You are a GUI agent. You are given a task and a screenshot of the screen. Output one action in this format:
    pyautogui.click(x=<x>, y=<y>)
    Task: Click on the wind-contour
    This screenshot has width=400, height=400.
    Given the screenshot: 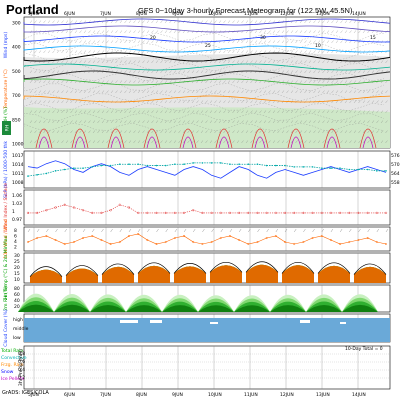 What is the action you would take?
    pyautogui.click(x=207, y=75)
    